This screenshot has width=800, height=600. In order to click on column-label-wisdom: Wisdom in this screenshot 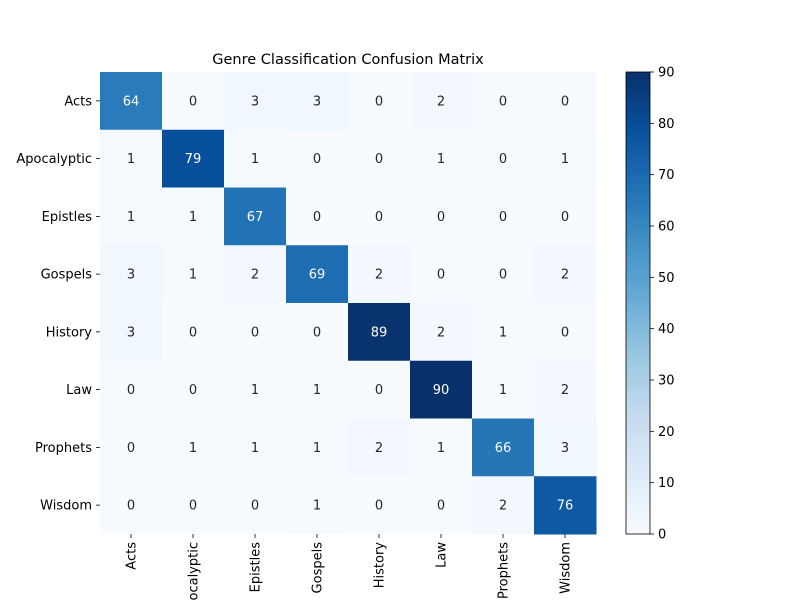, I will do `click(566, 568)`.